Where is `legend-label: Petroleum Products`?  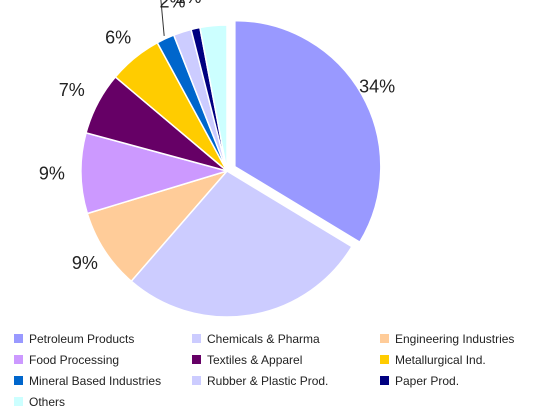 legend-label: Petroleum Products is located at coordinates (82, 338).